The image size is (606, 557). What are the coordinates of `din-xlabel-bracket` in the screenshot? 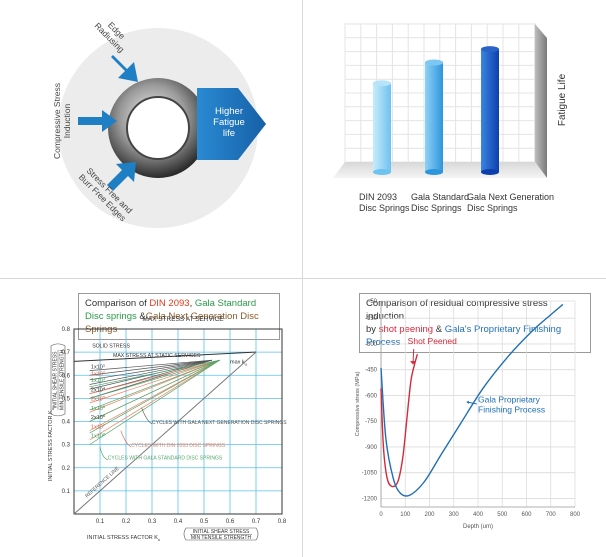 It's located at (221, 534).